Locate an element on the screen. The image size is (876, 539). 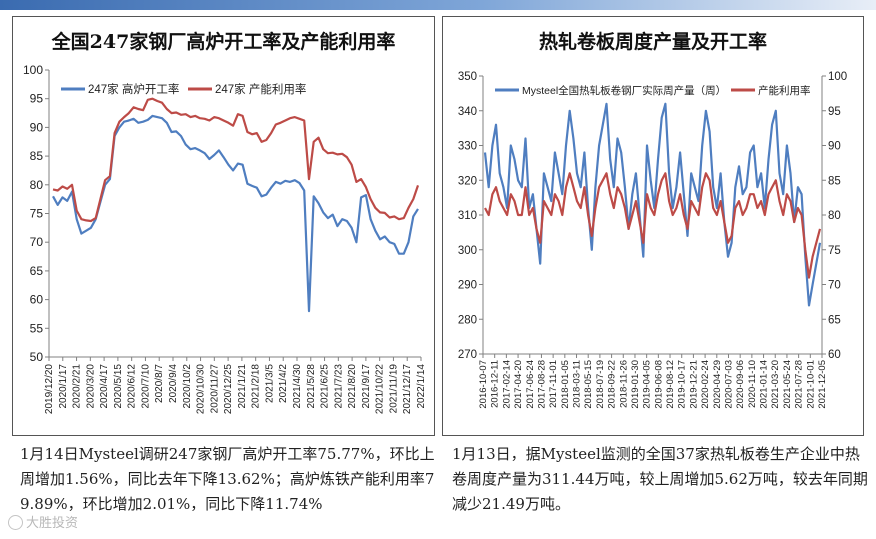
x-tick-label: 2016-12-11 is located at coordinates (495, 384).